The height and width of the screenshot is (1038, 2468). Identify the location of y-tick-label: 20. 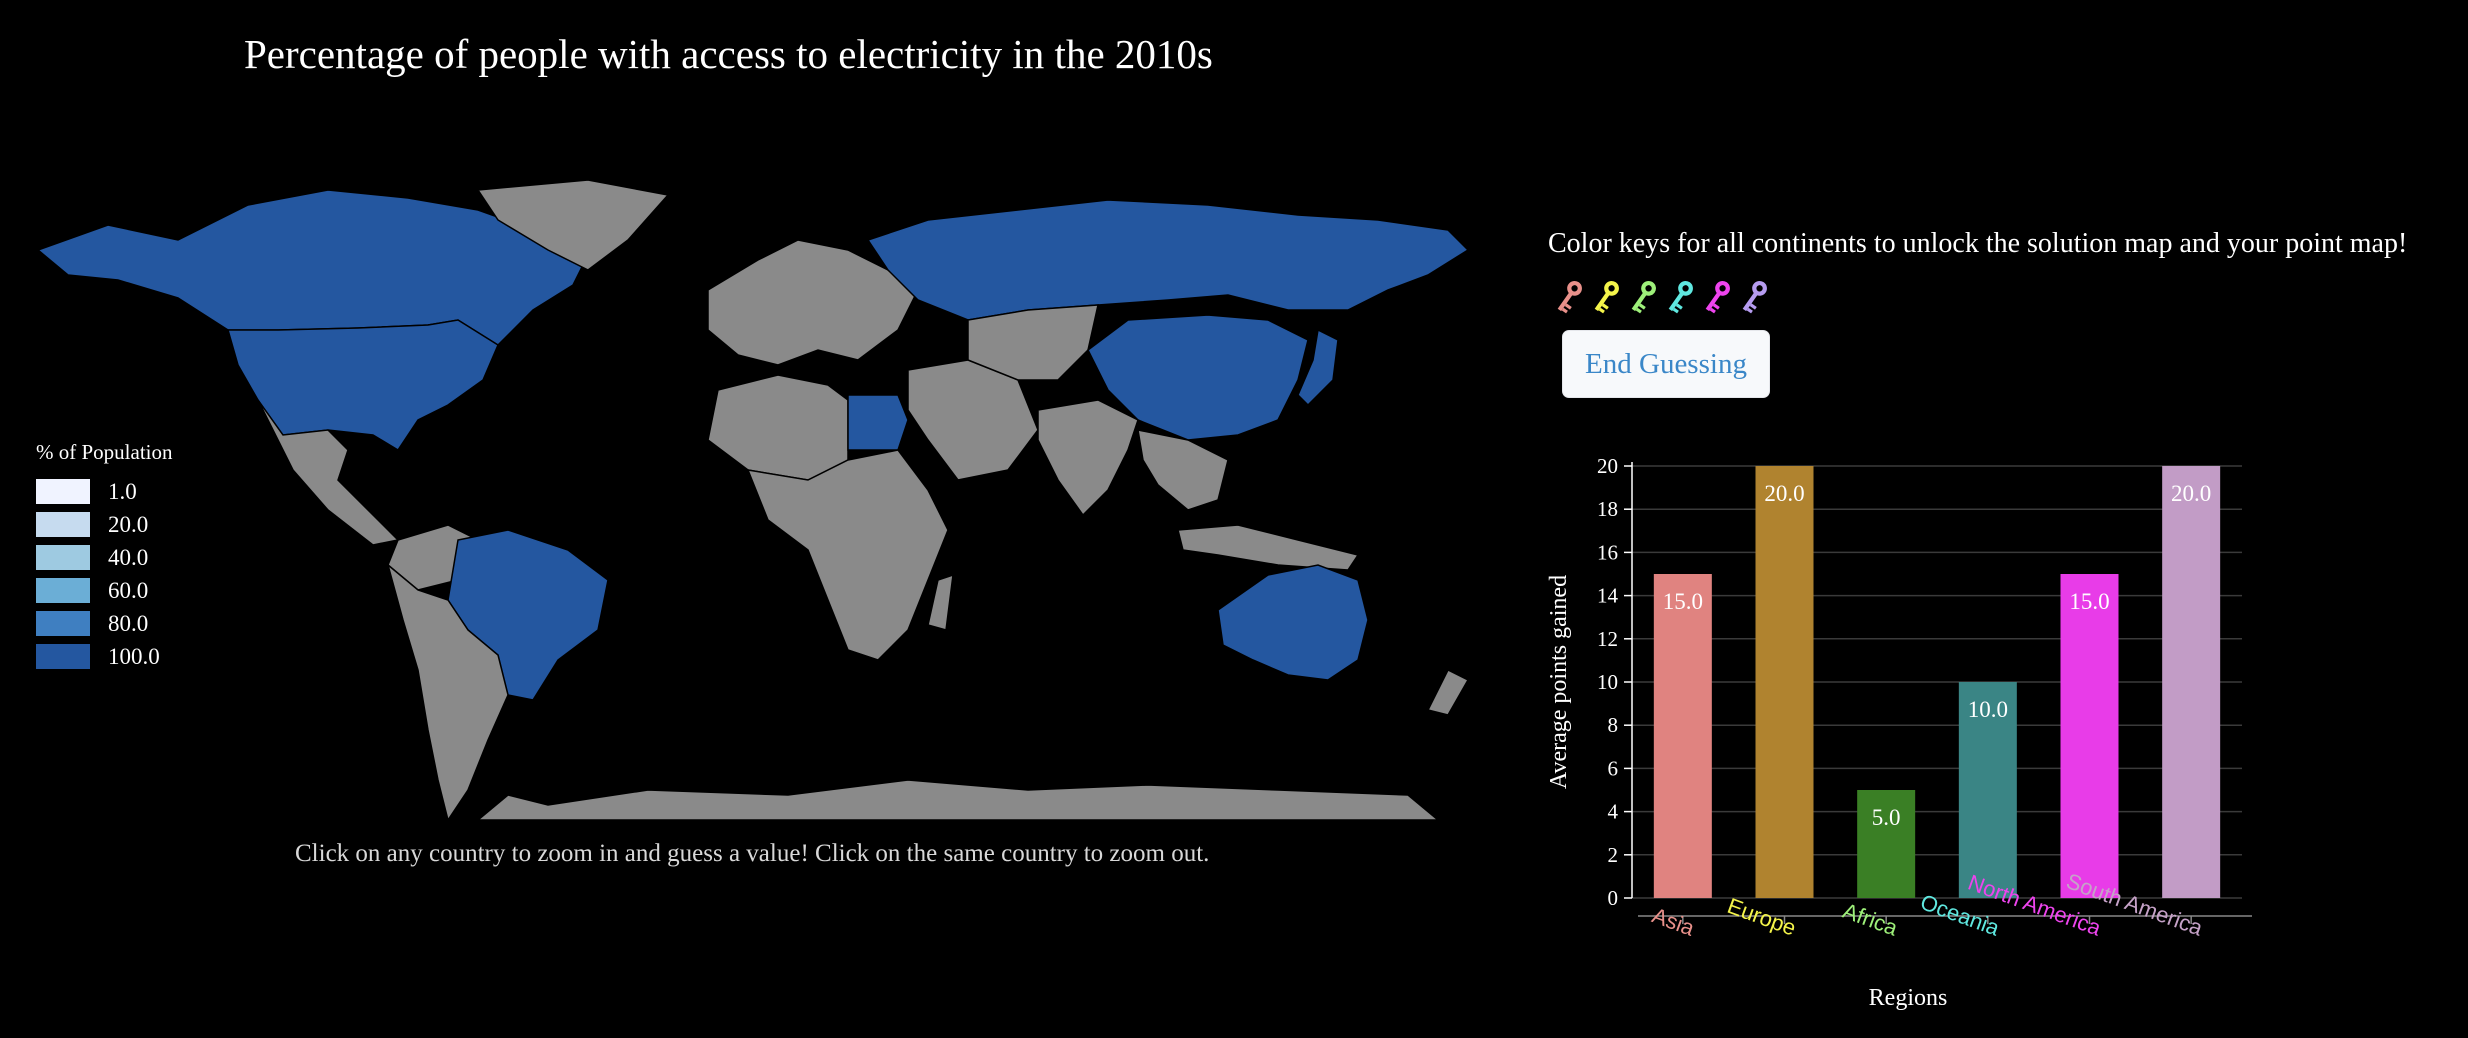
(1607, 466).